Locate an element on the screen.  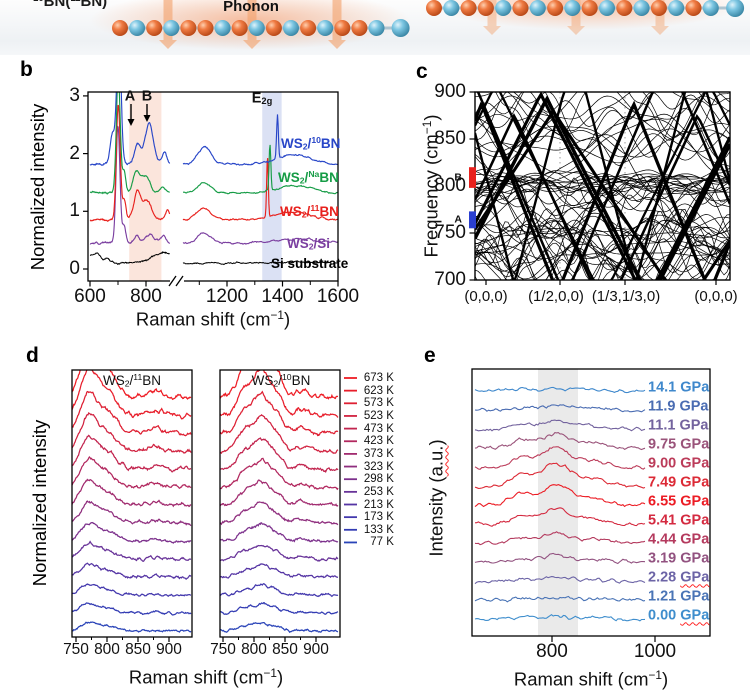
panel-e-frame is located at coordinates (591, 502).